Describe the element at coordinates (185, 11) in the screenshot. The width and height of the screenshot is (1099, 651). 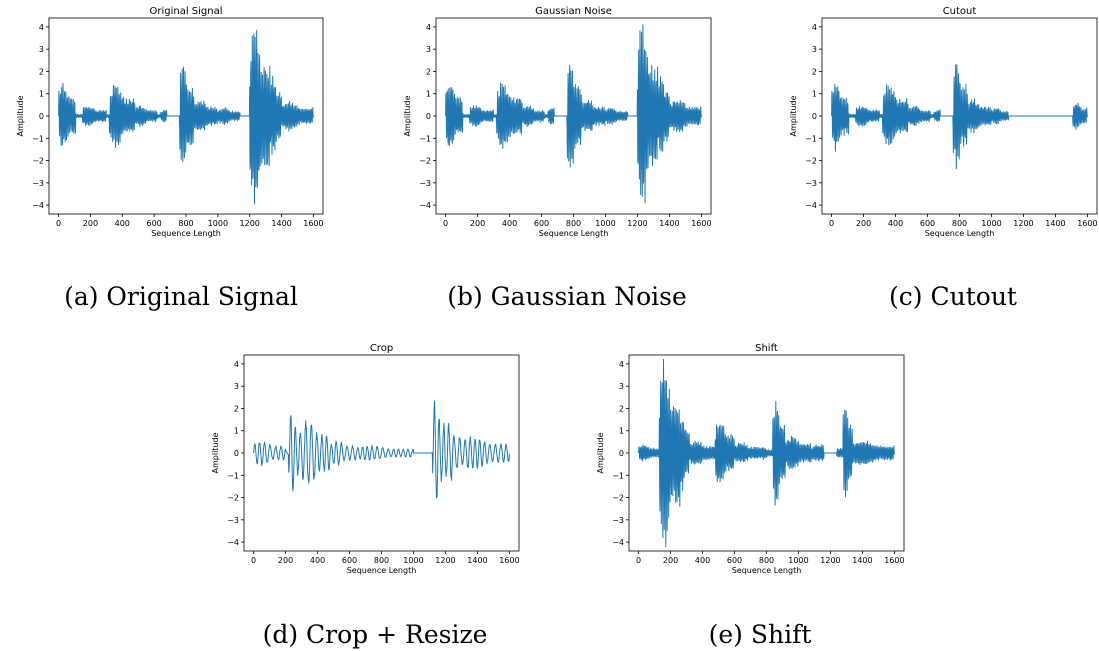
I see `chart-title: Original Signal` at that location.